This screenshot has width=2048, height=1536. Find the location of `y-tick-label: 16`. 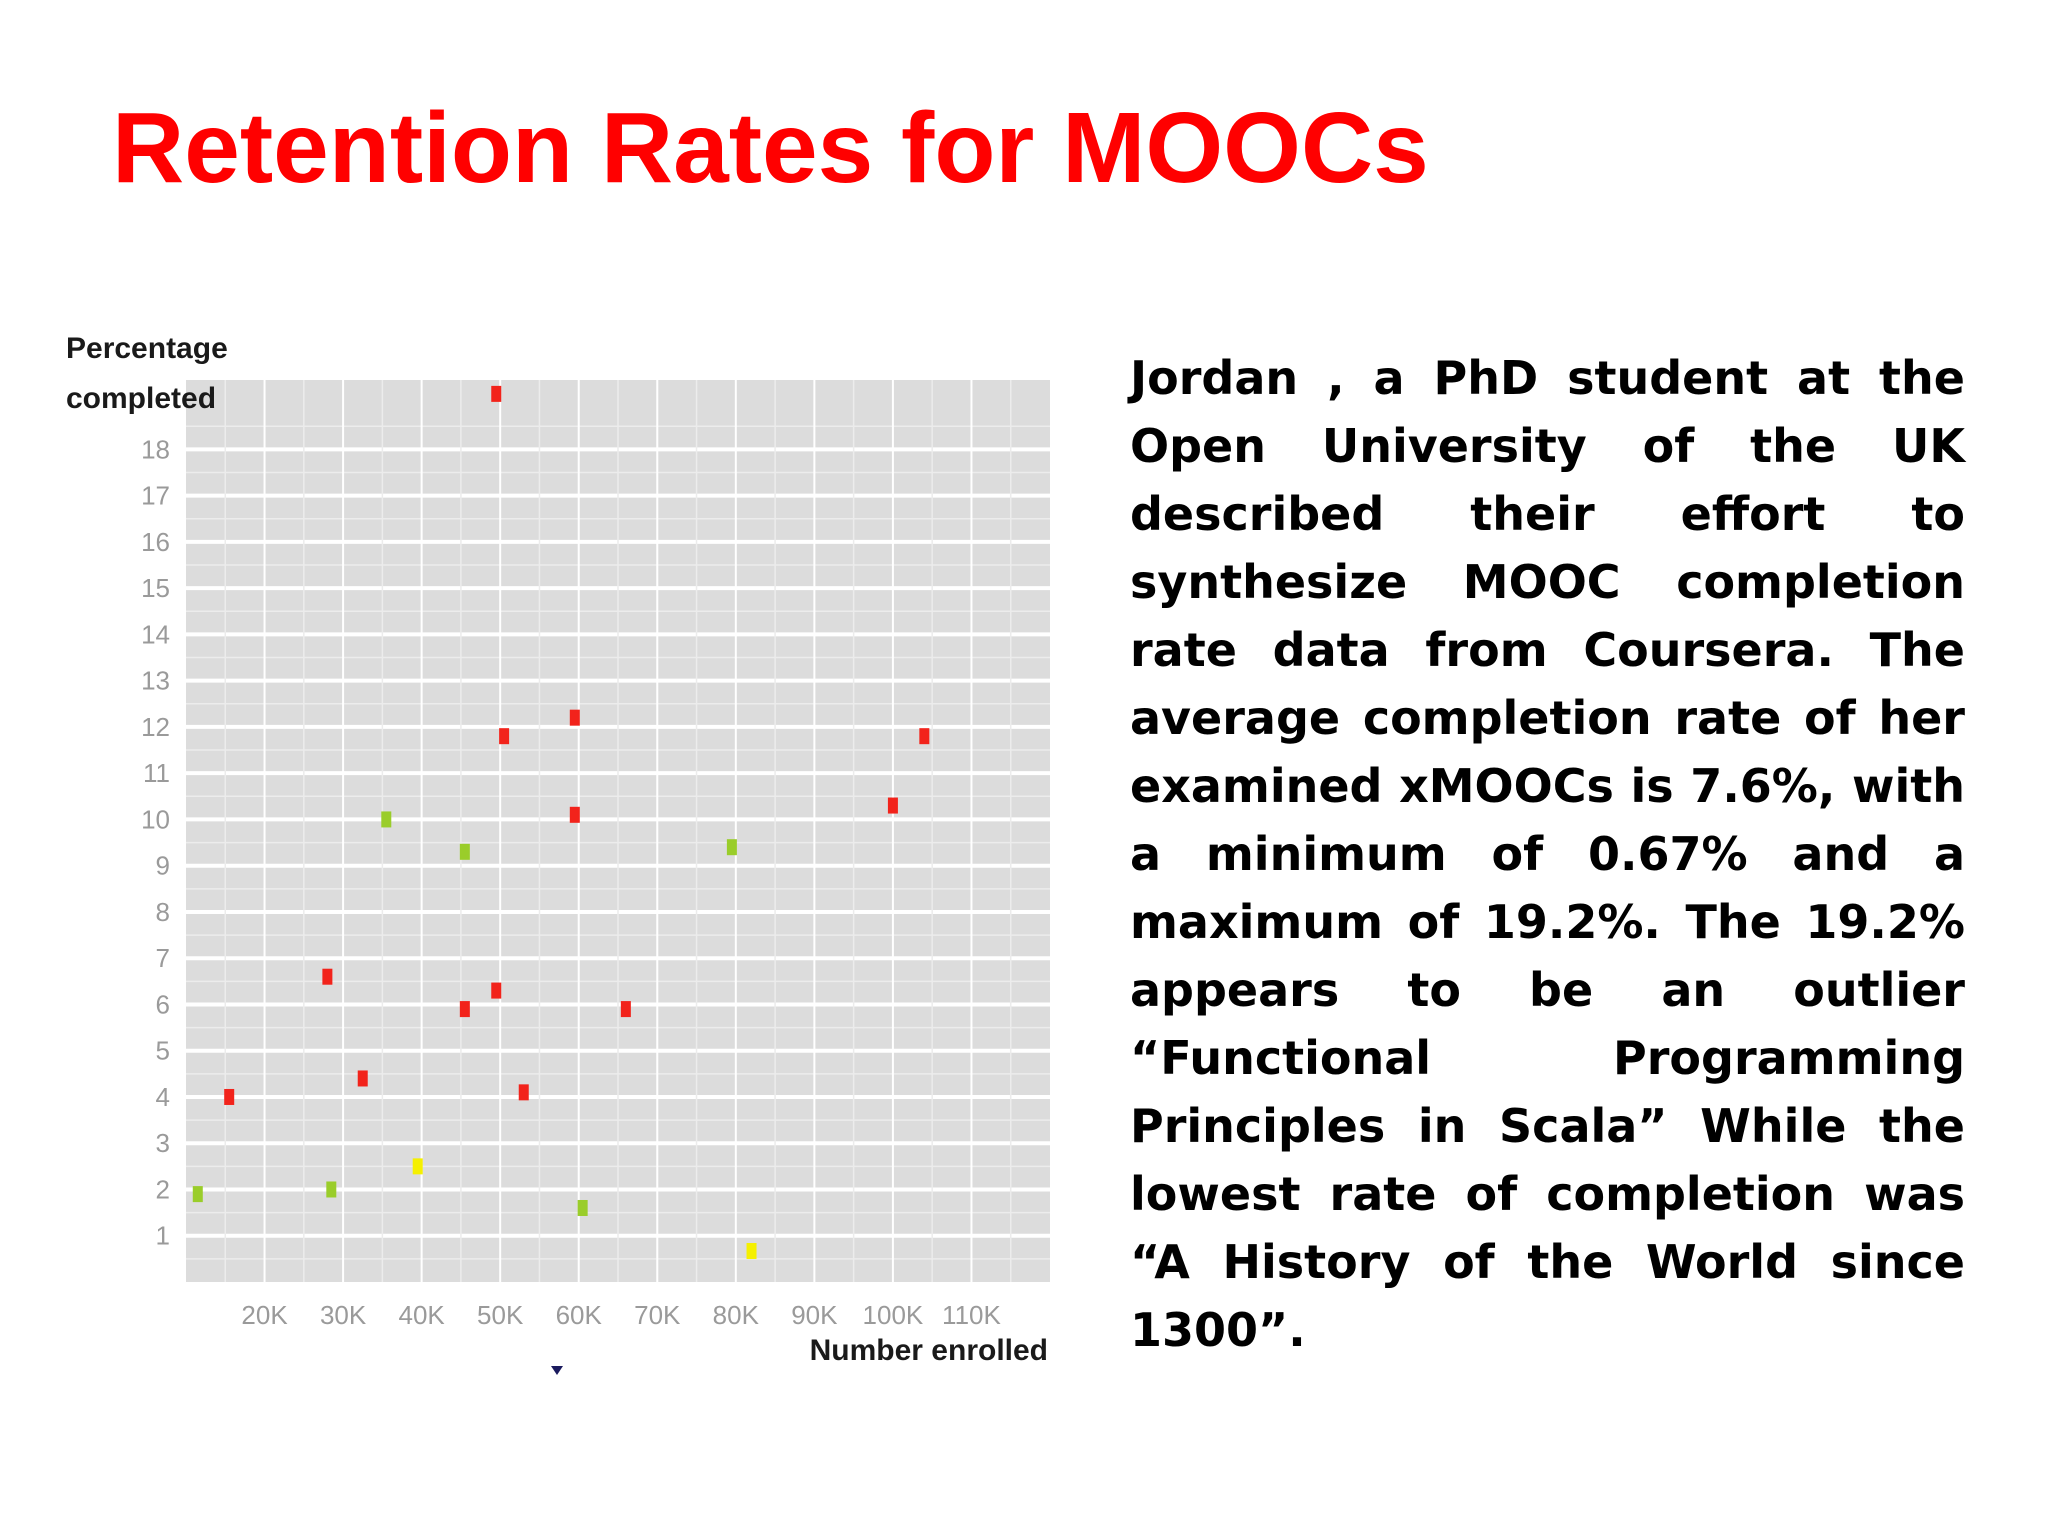

y-tick-label: 16 is located at coordinates (155, 542).